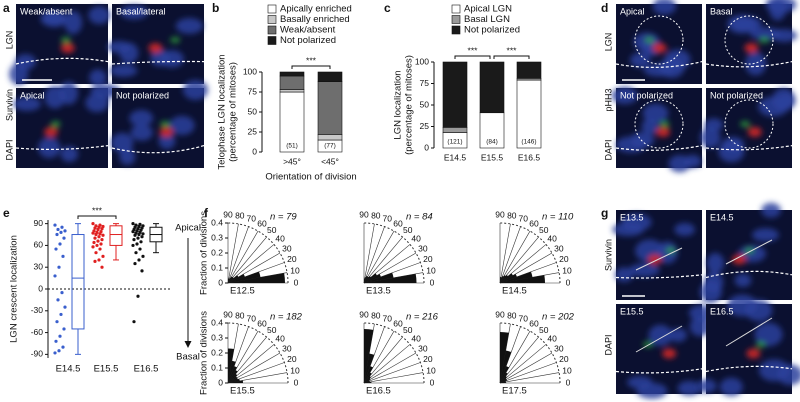  What do you see at coordinates (376, 315) in the screenshot?
I see `angle-tick-label: 80` at bounding box center [376, 315].